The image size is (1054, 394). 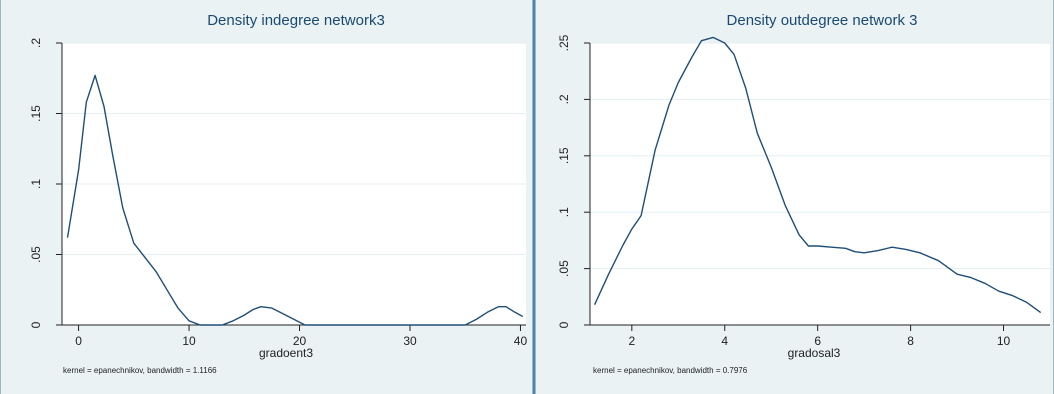 What do you see at coordinates (300, 341) in the screenshot?
I see `x-tick-label: 20` at bounding box center [300, 341].